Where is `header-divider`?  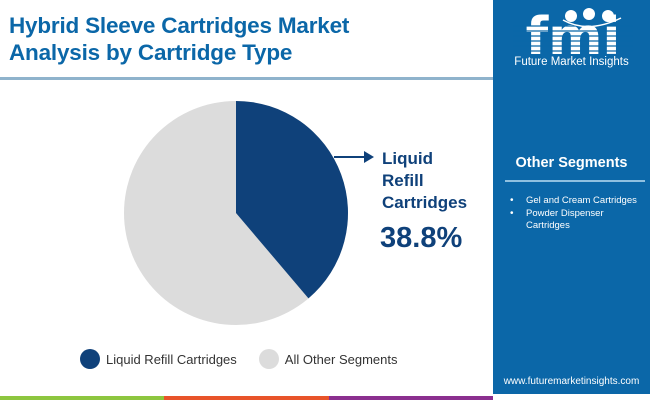 header-divider is located at coordinates (246, 78).